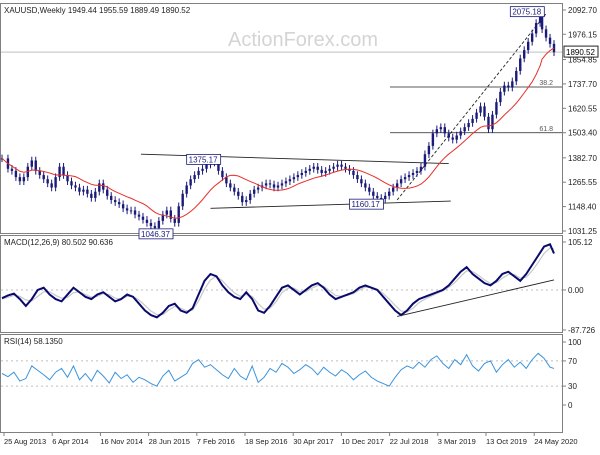  Describe the element at coordinates (471, 107) in the screenshot. I see `projection-trendline` at that location.